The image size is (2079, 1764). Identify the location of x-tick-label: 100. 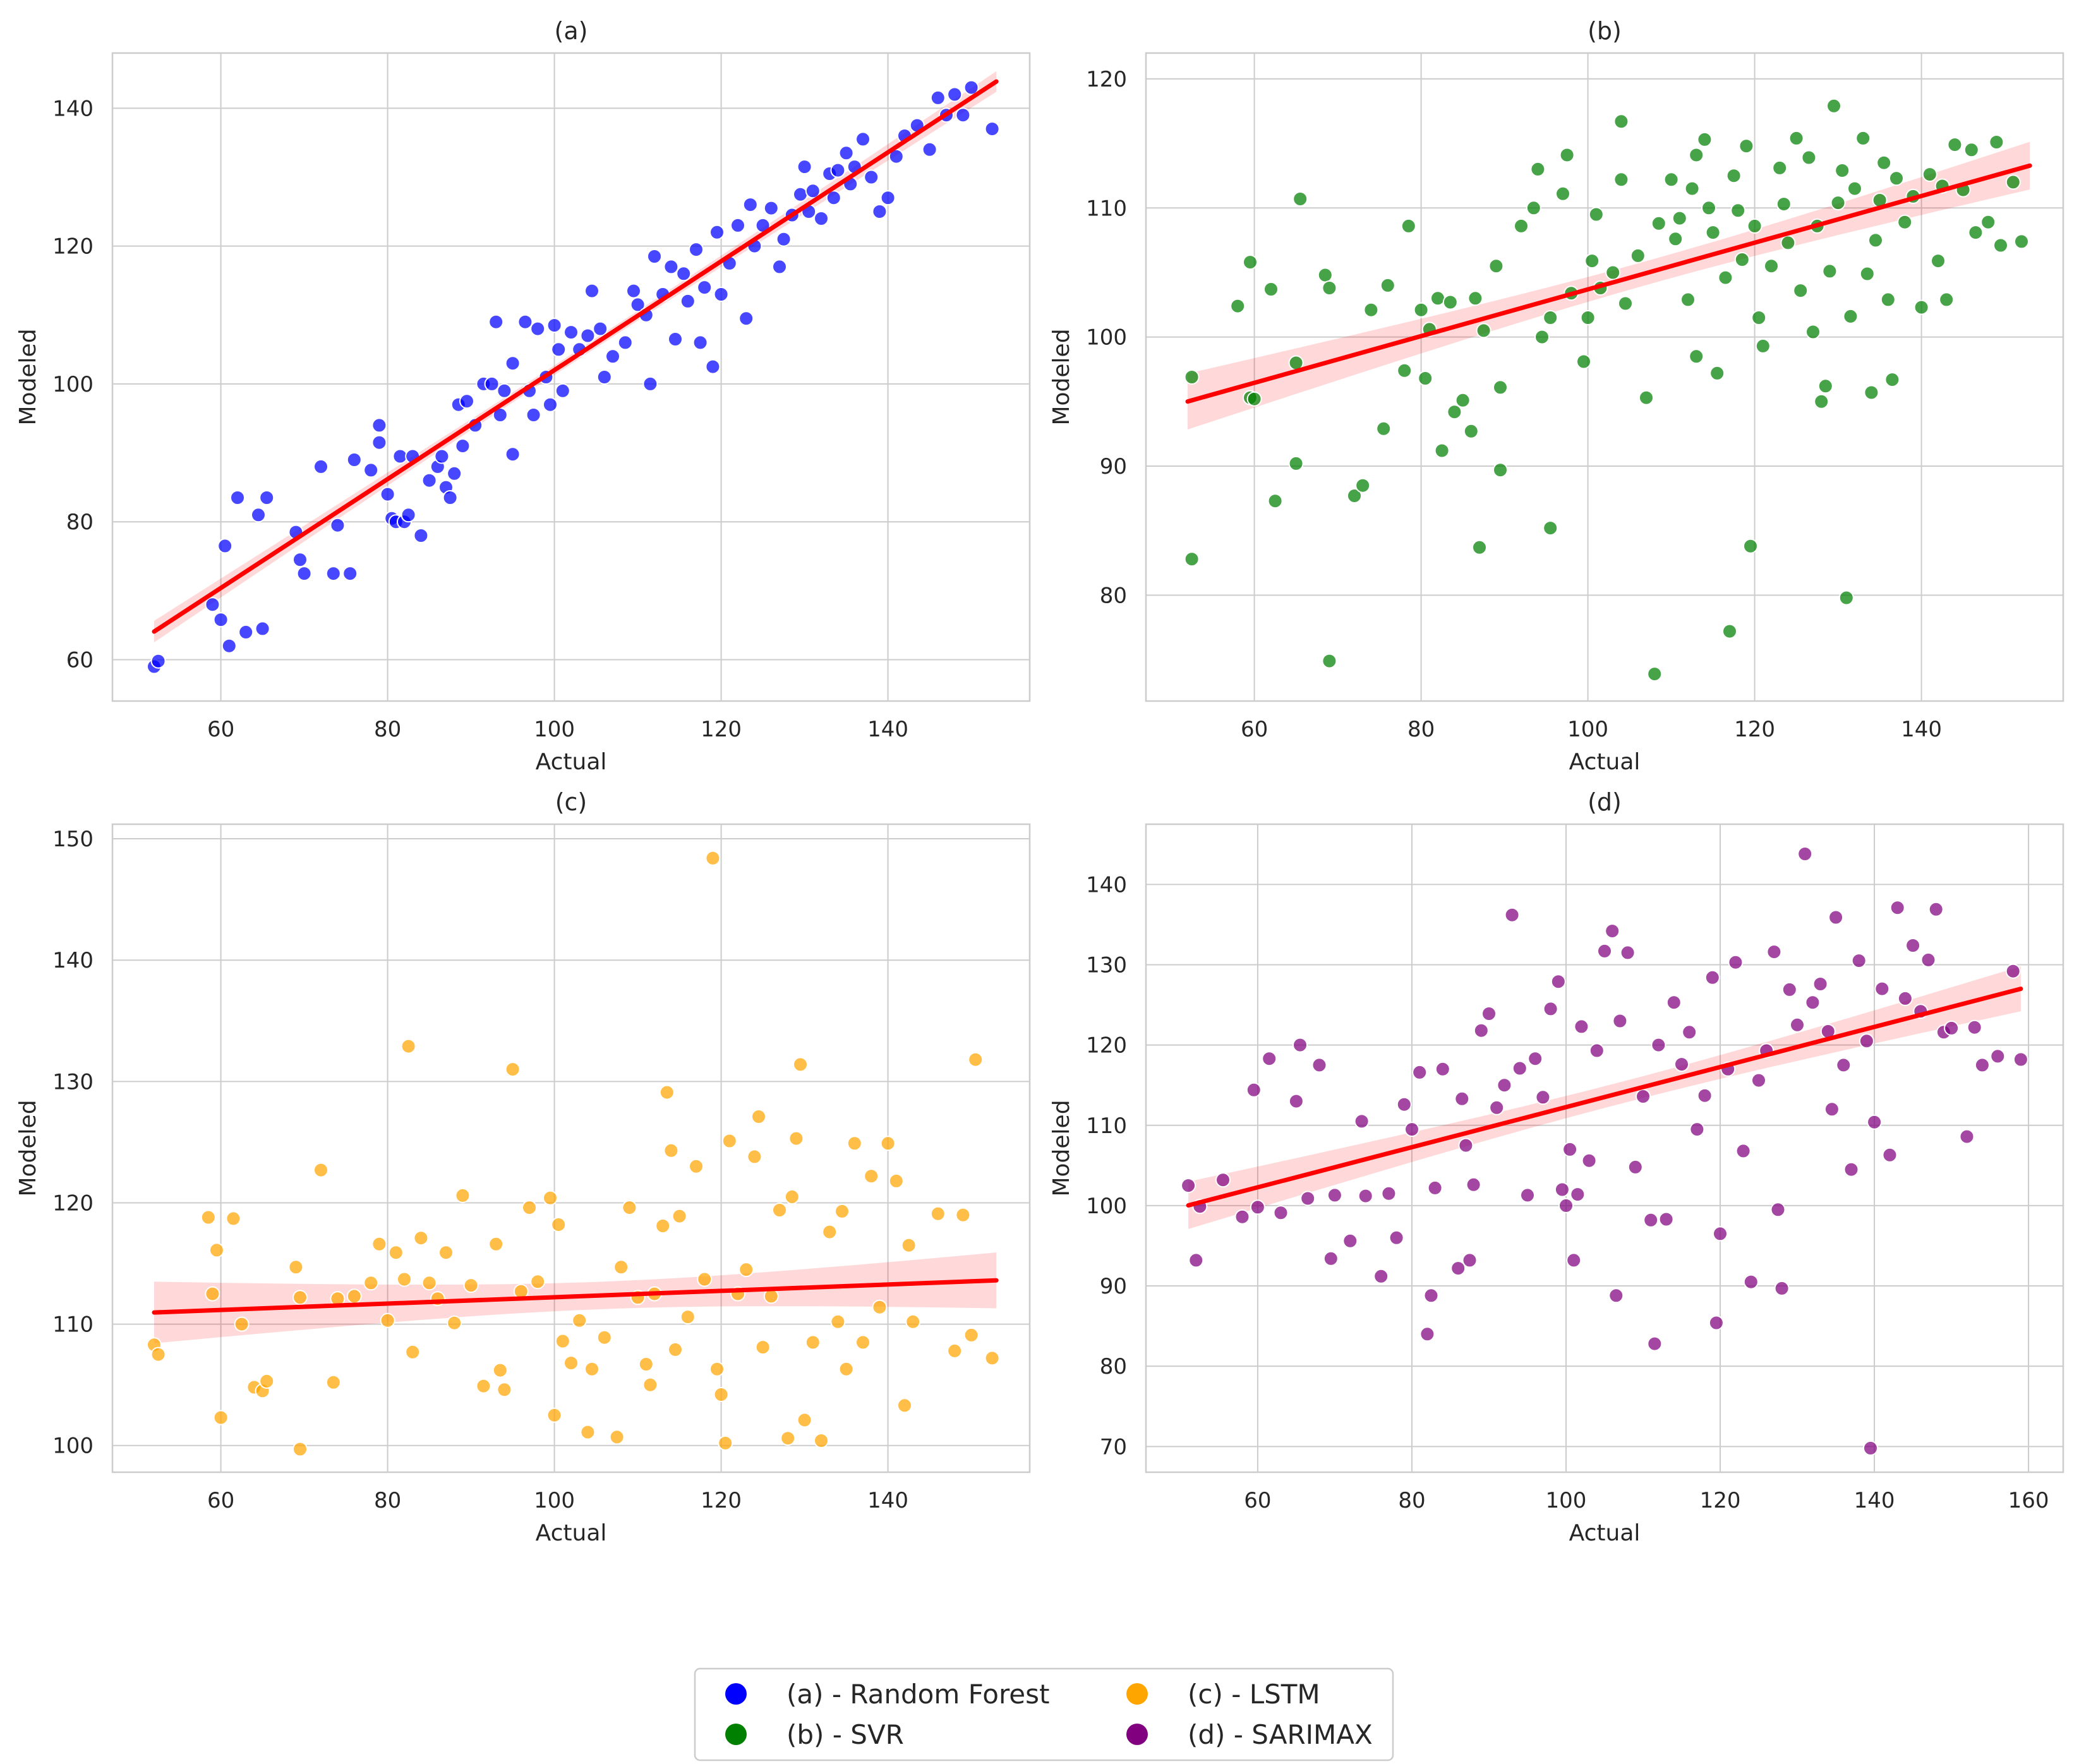
(554, 729).